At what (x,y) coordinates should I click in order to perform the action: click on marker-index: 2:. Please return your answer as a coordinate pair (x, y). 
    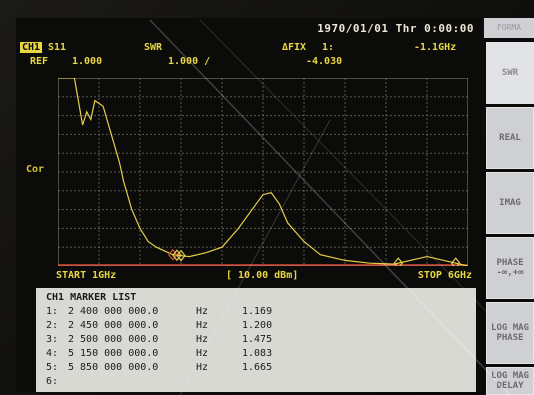
    Looking at the image, I should click on (52, 325).